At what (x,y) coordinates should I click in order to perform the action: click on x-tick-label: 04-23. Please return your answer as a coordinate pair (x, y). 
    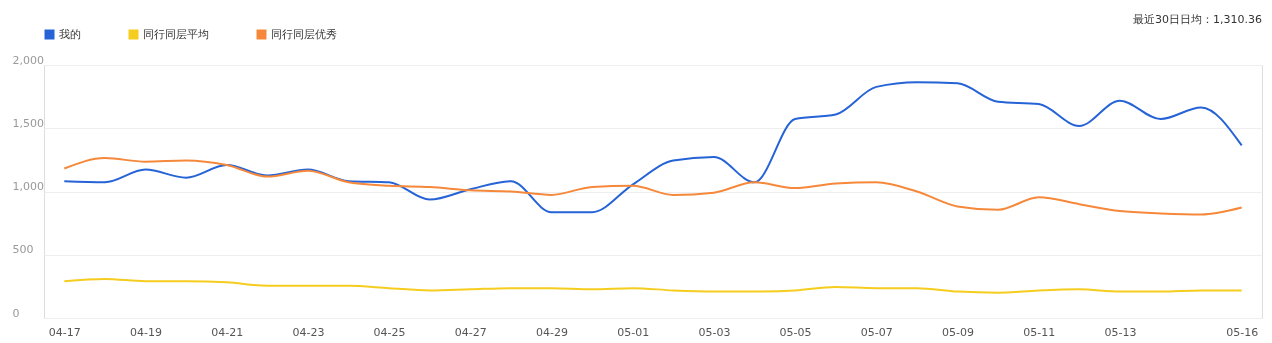
    Looking at the image, I should click on (308, 332).